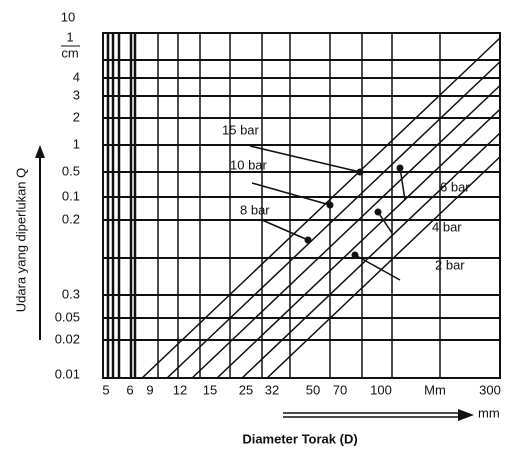  I want to click on line-label: 2 bar, so click(450, 264).